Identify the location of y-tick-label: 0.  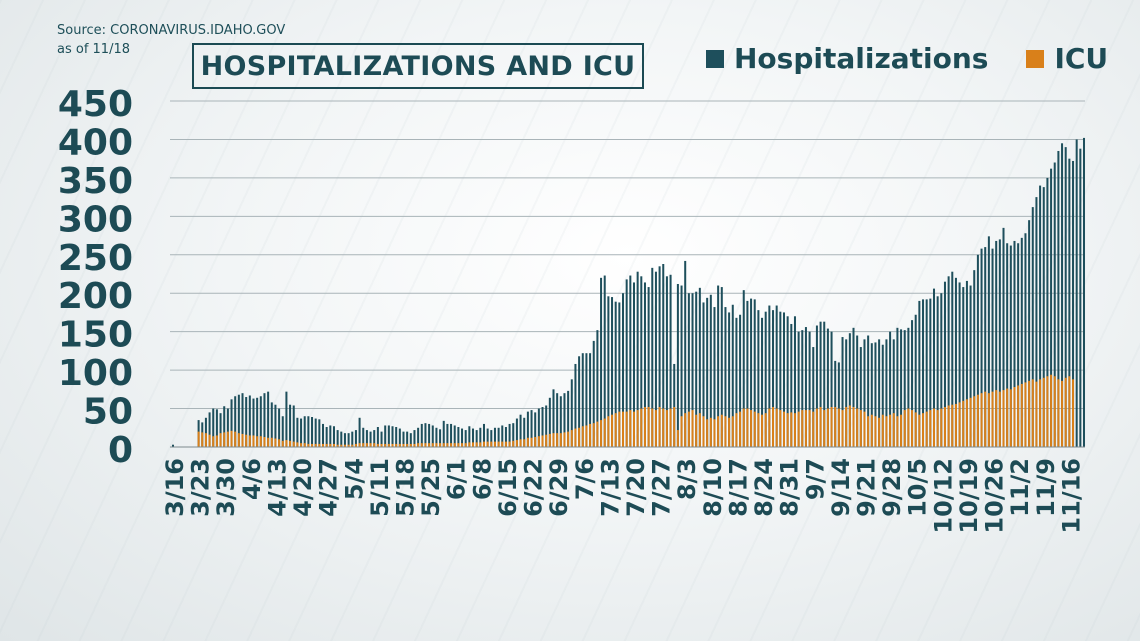
(120, 450).